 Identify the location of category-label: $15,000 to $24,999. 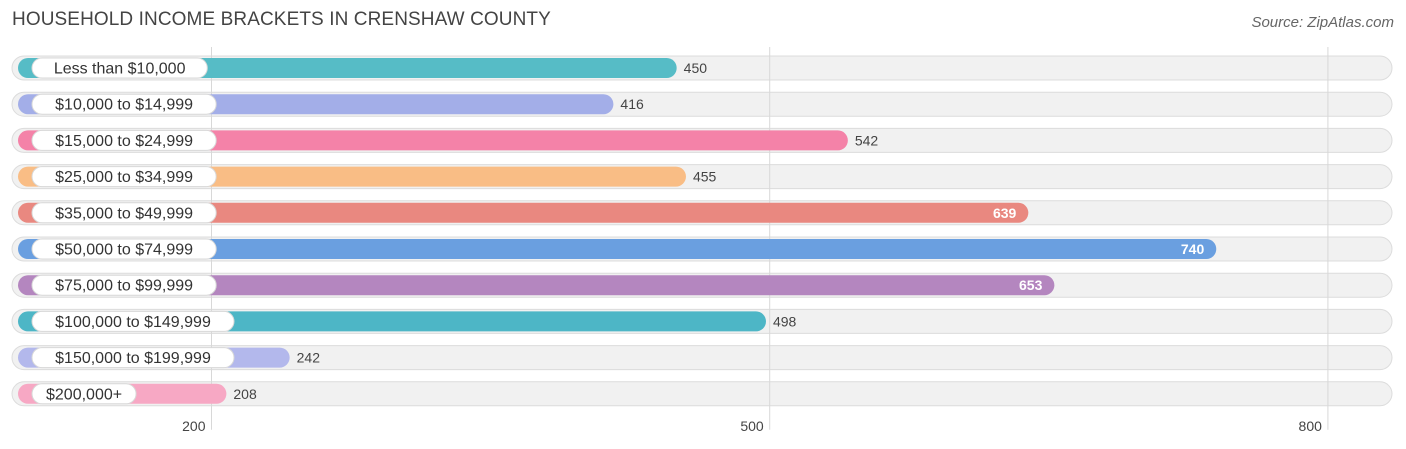
(124, 141).